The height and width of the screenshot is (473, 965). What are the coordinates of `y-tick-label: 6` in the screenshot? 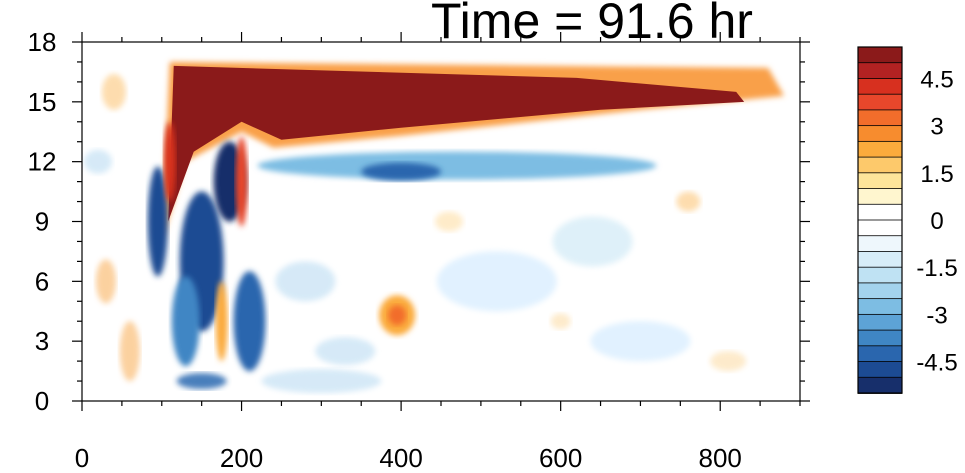 It's located at (42, 281).